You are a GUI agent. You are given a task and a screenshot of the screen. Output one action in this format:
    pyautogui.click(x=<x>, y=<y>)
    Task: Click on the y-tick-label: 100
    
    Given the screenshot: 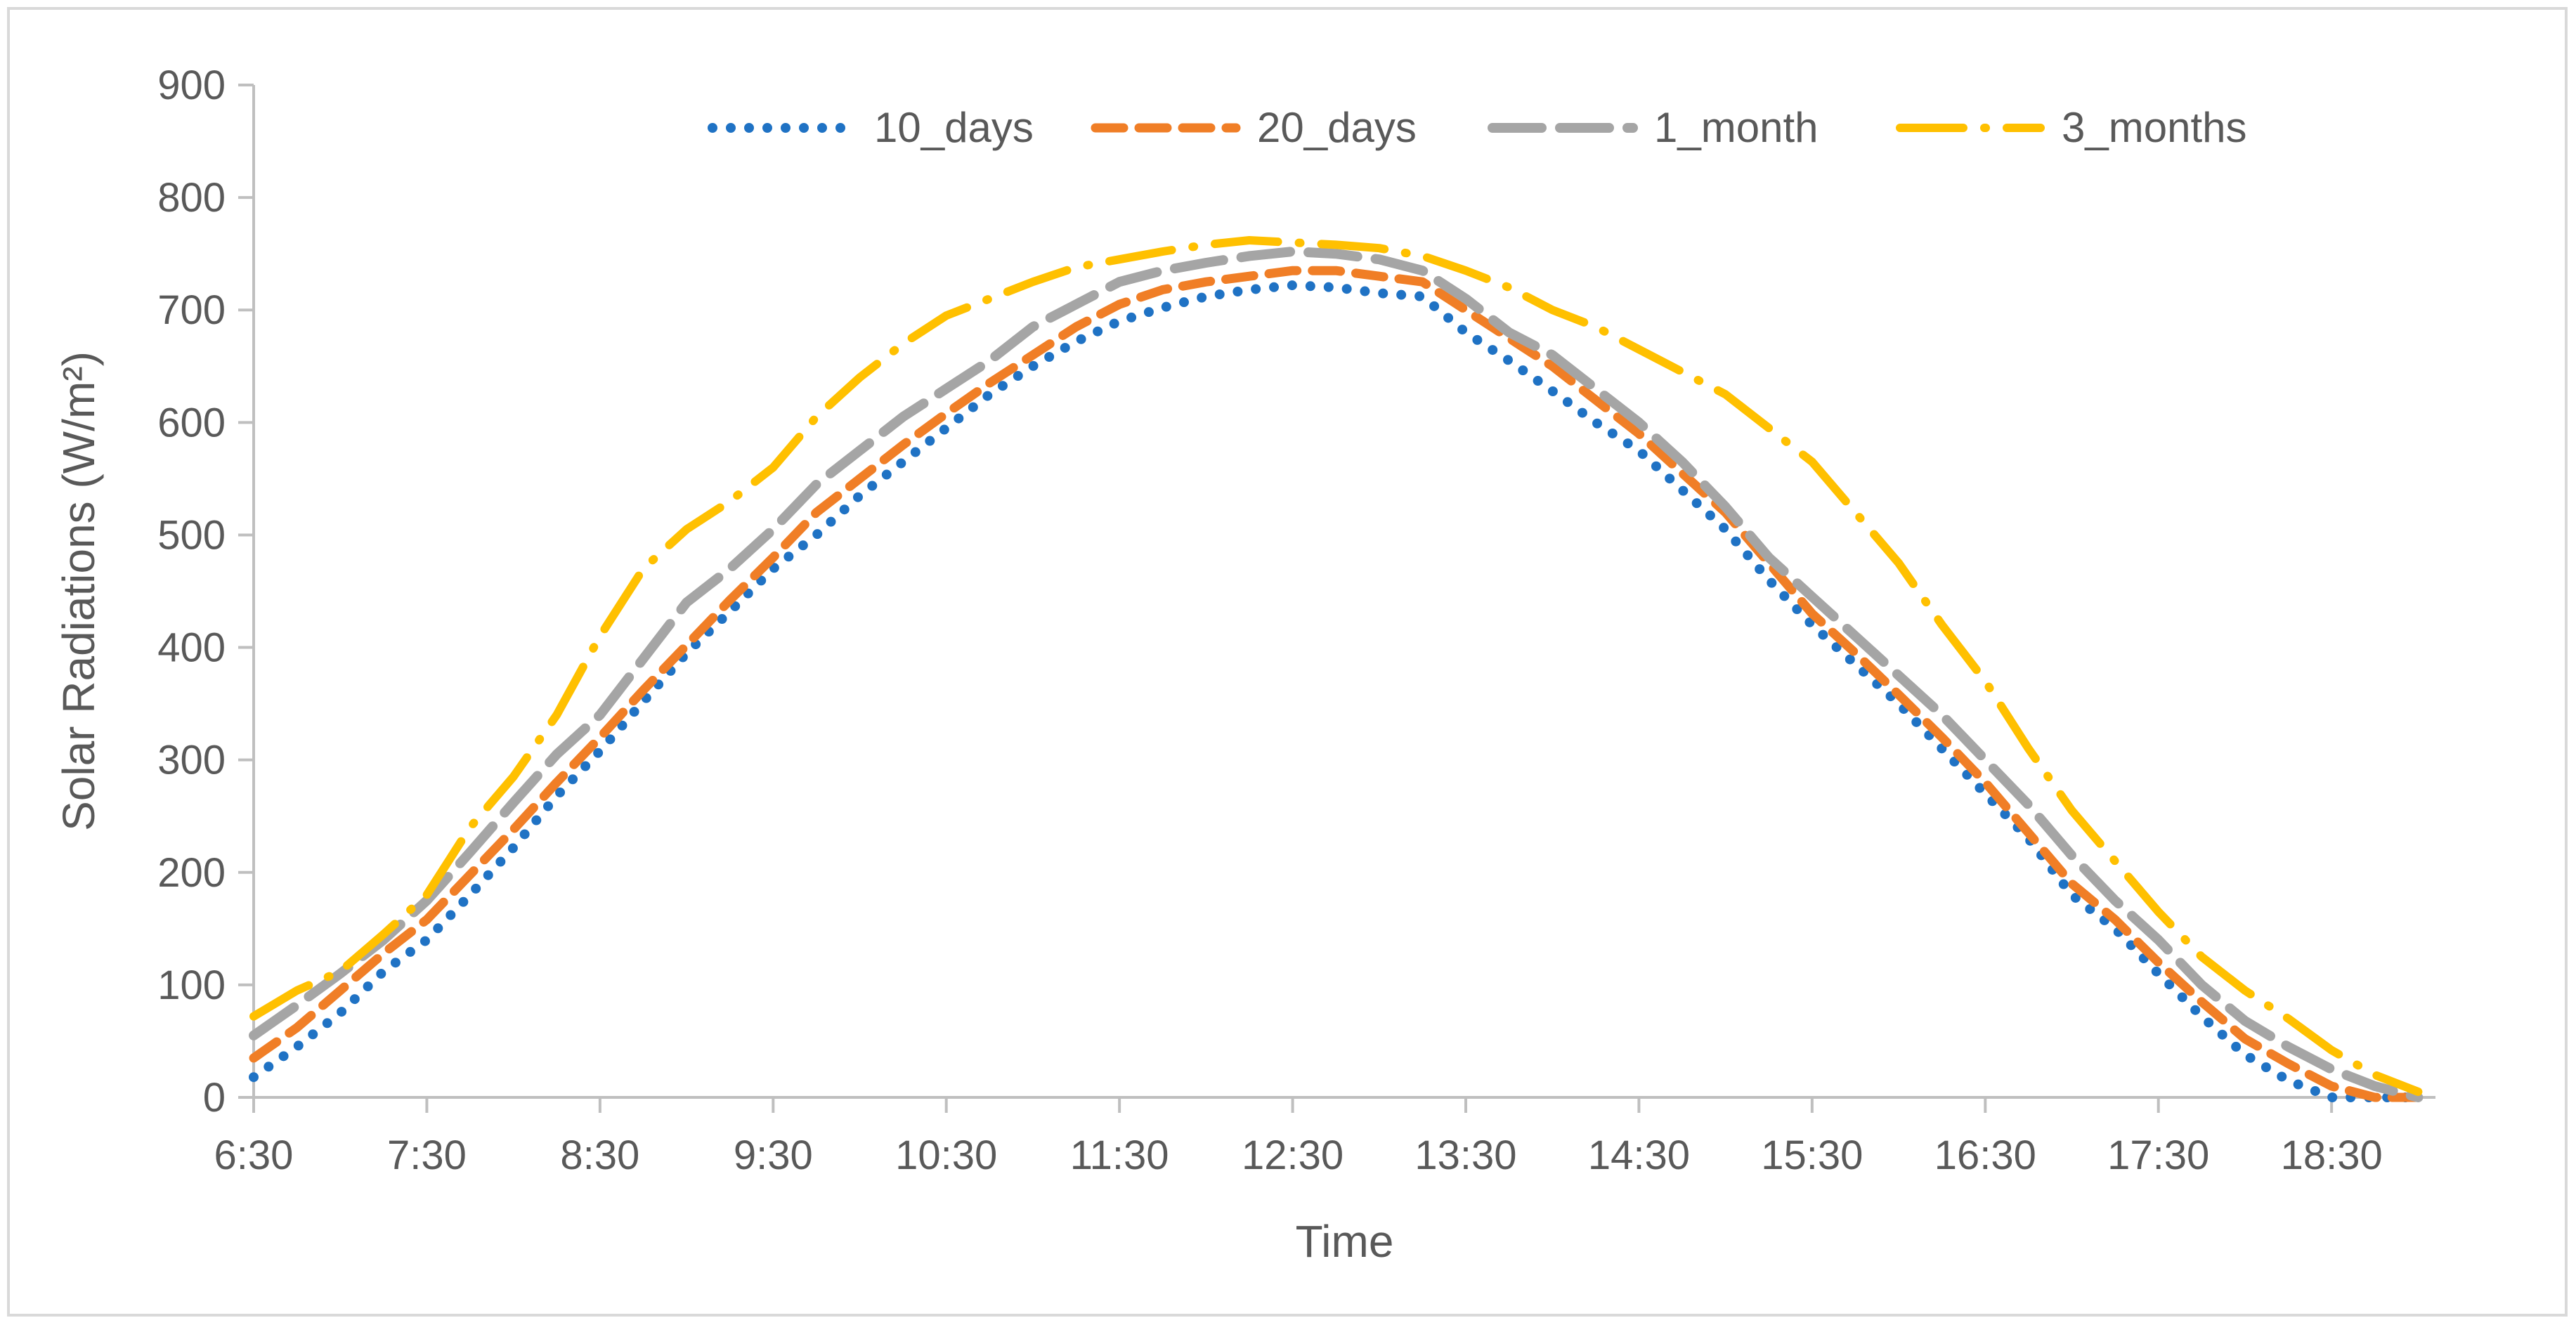 What is the action you would take?
    pyautogui.click(x=191, y=985)
    